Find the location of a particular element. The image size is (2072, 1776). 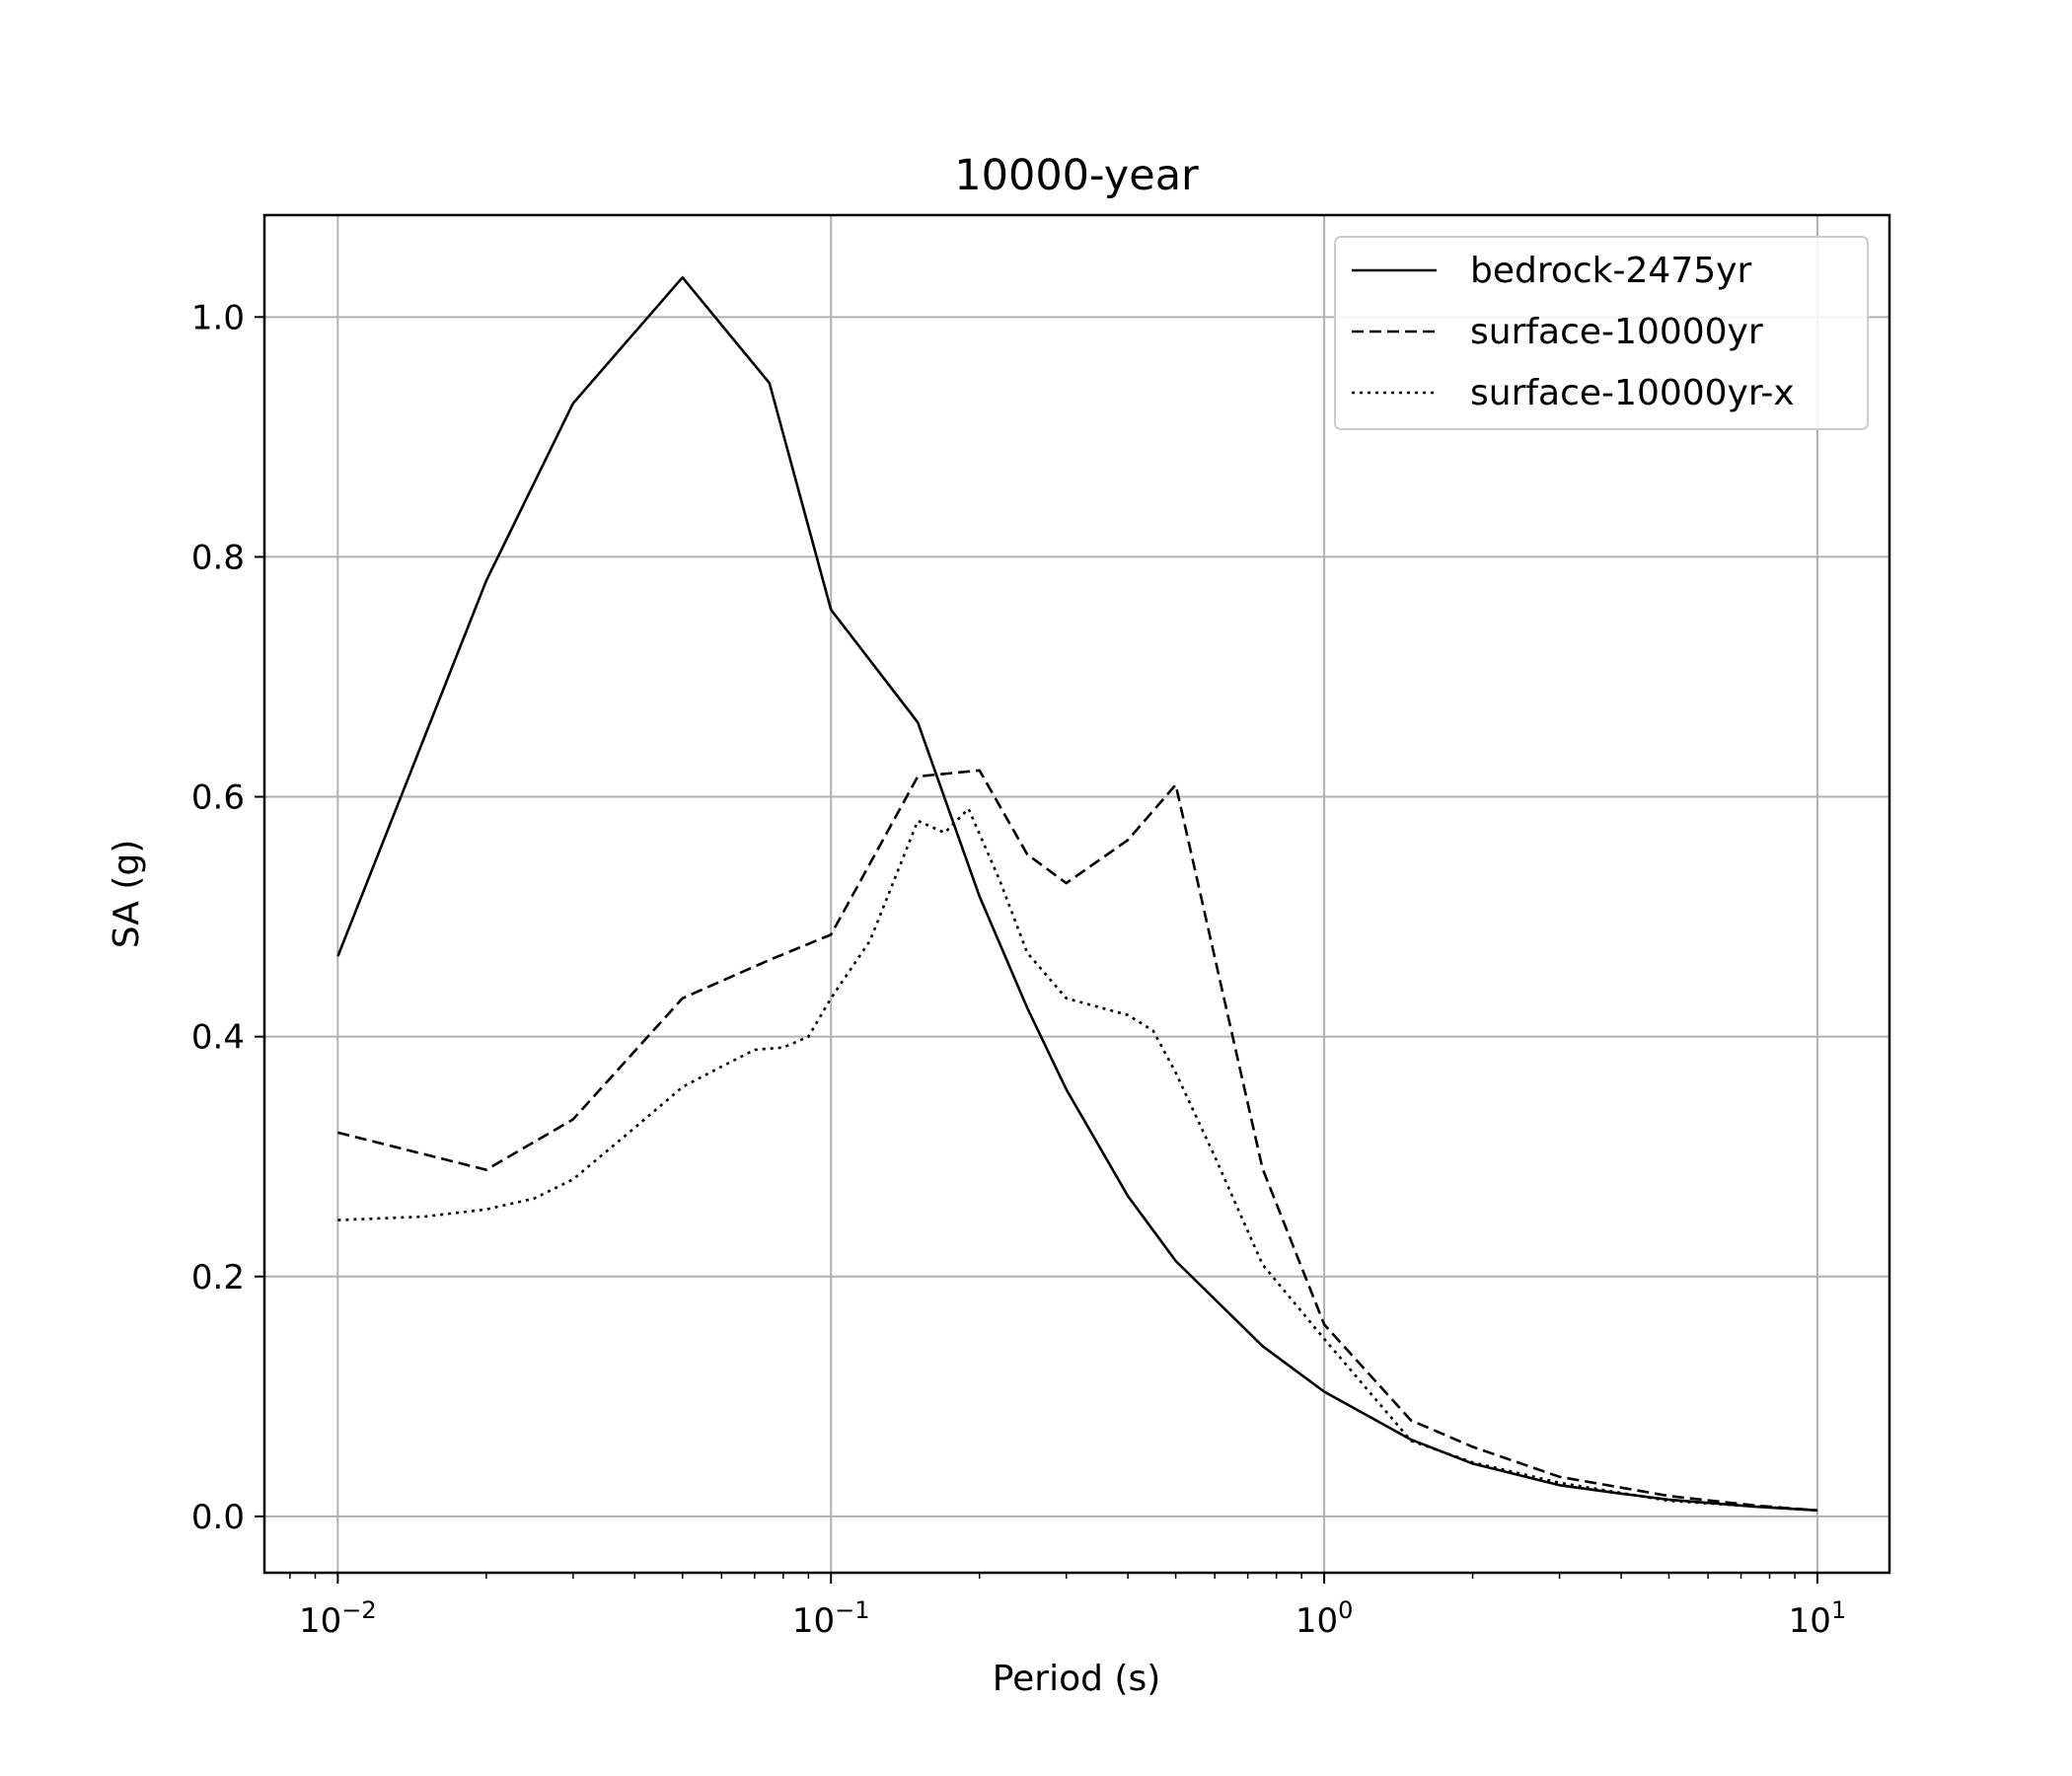

x-tick-label: 10⁻¹ is located at coordinates (831, 1618).